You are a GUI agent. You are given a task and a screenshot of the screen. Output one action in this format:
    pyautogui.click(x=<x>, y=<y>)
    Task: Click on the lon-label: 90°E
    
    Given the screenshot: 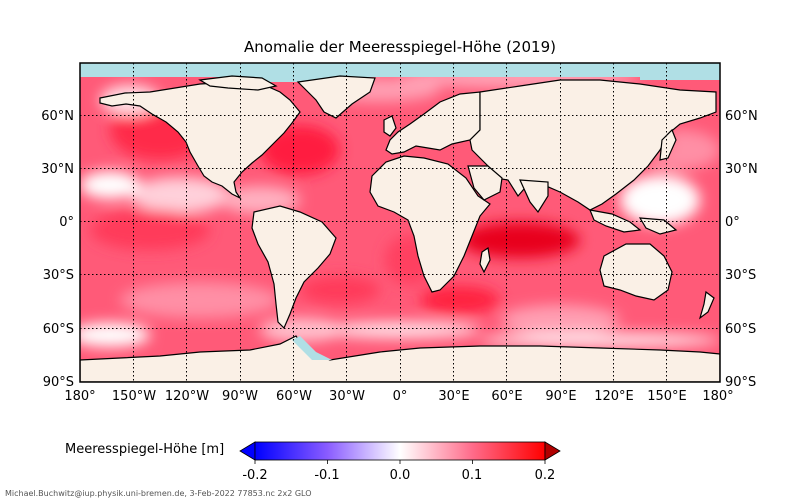 What is the action you would take?
    pyautogui.click(x=560, y=396)
    